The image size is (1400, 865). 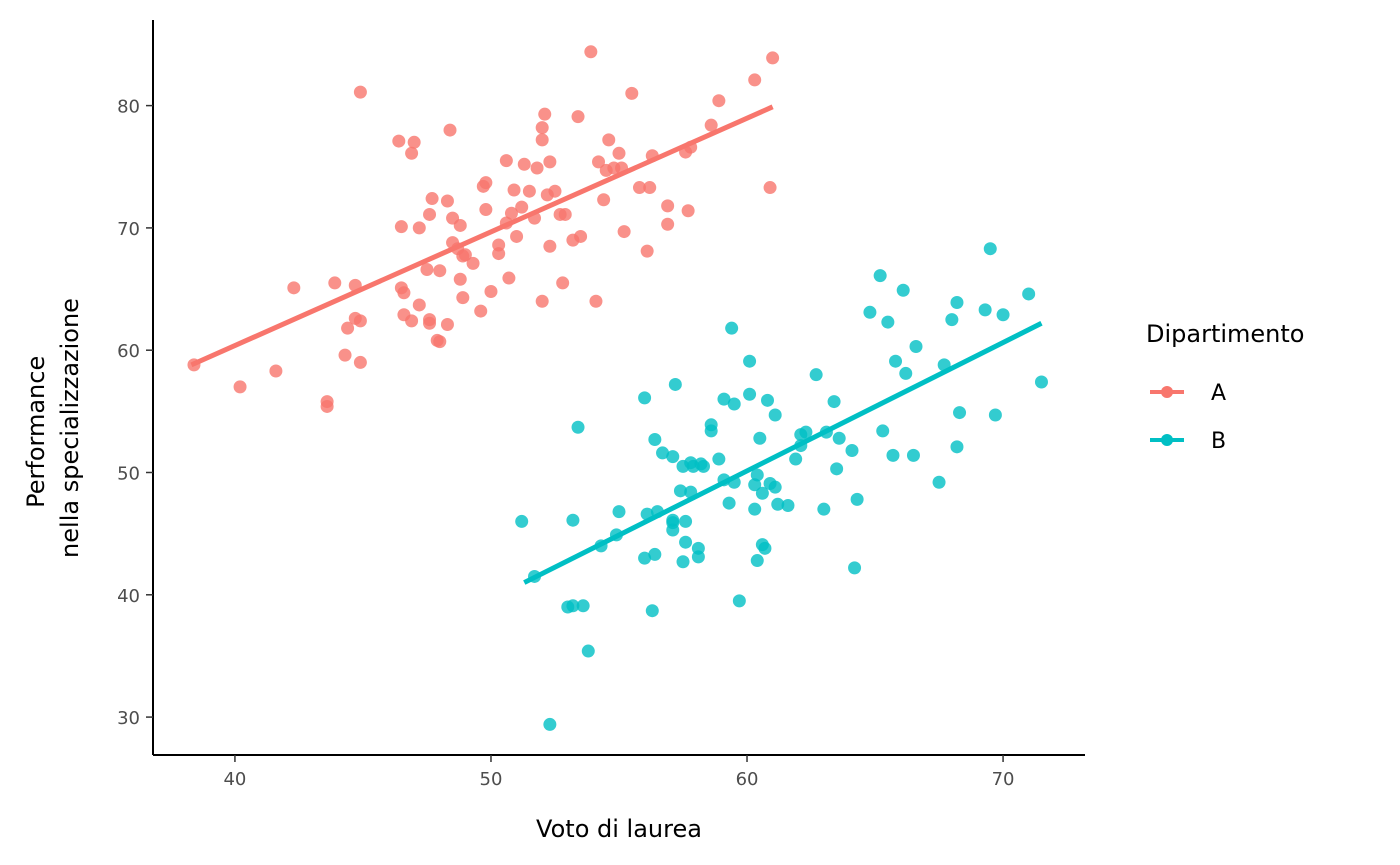 I want to click on legend-item-a: A, so click(x=1188, y=393).